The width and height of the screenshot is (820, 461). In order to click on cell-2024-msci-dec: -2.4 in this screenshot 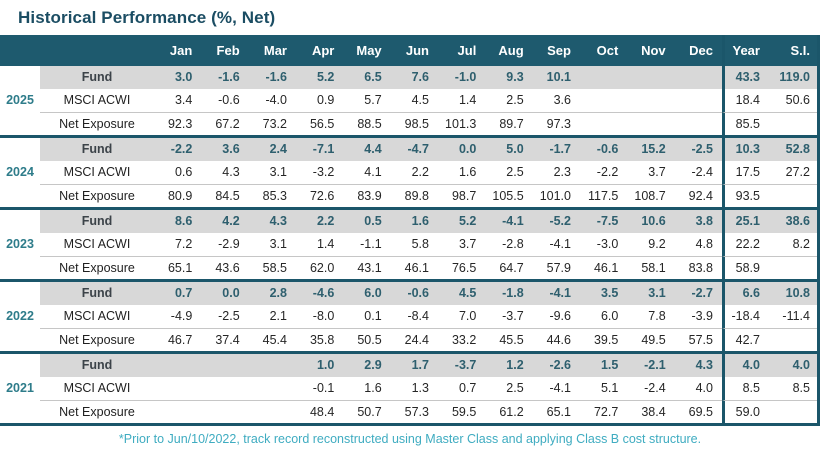, I will do `click(702, 172)`.